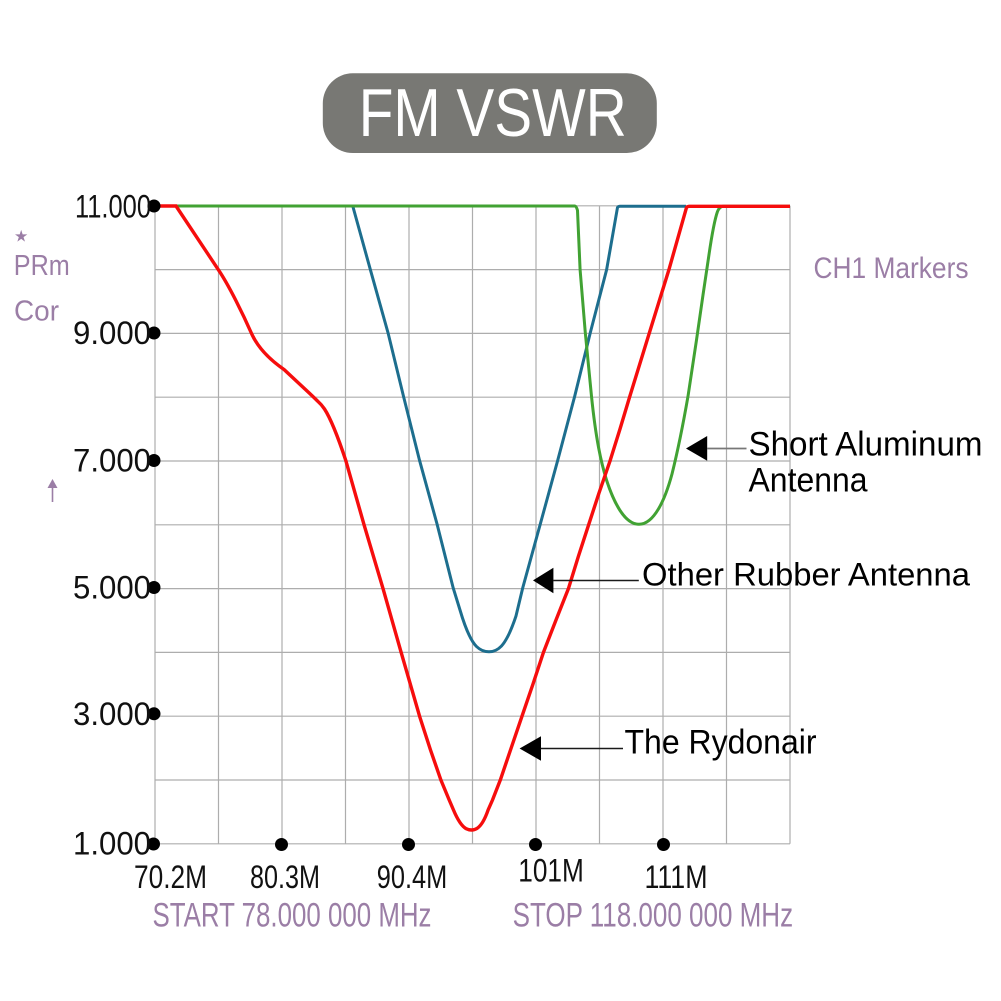  I want to click on svg-text: START 78.000 000 MHz, so click(292, 916).